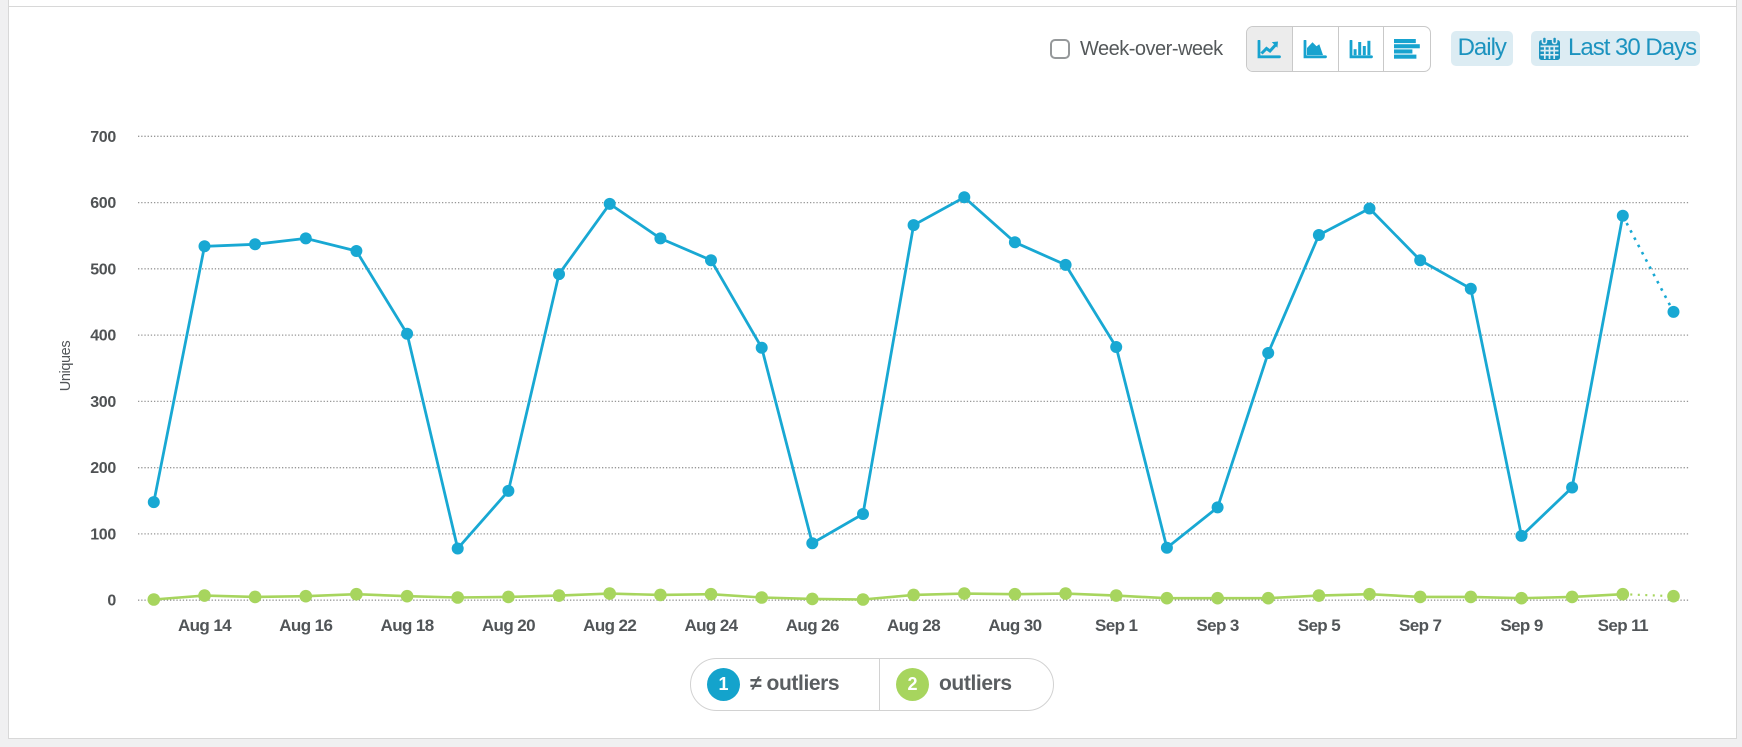 The height and width of the screenshot is (747, 1742). Describe the element at coordinates (913, 625) in the screenshot. I see `svg-text: Aug 28` at that location.